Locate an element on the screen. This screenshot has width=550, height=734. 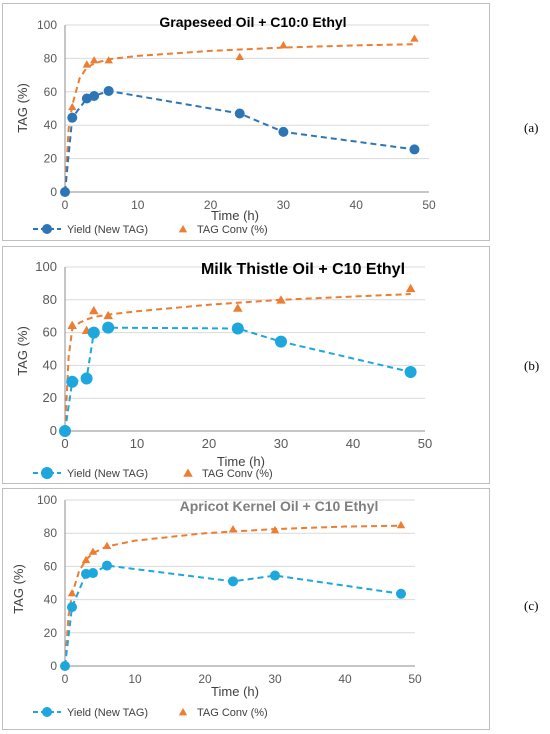
chart-title: Milk Thistle Oil + C10 Ethyl is located at coordinates (303, 269).